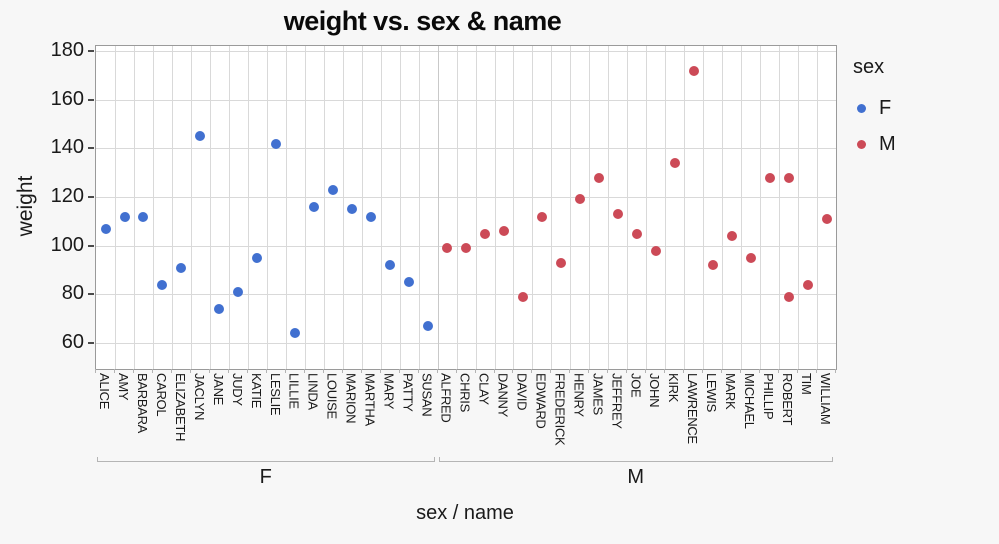  I want to click on x-name-label: JOE, so click(636, 385).